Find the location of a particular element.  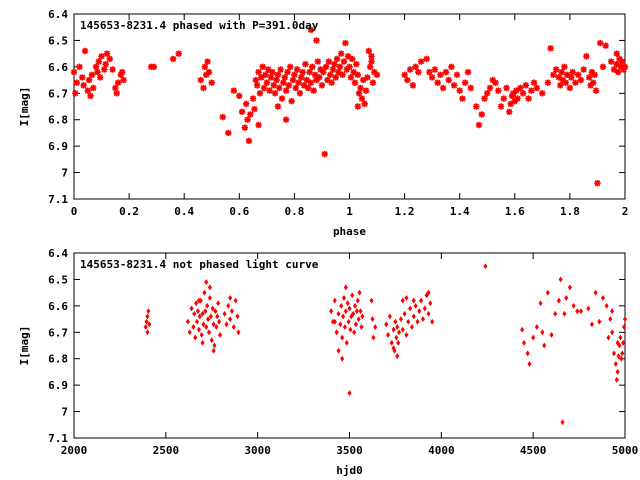

x-tick-label: 4000 is located at coordinates (441, 450).